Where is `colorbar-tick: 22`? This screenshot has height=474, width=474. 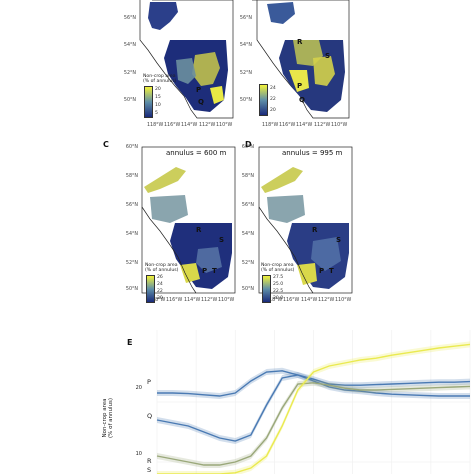 colorbar-tick: 22 is located at coordinates (160, 291).